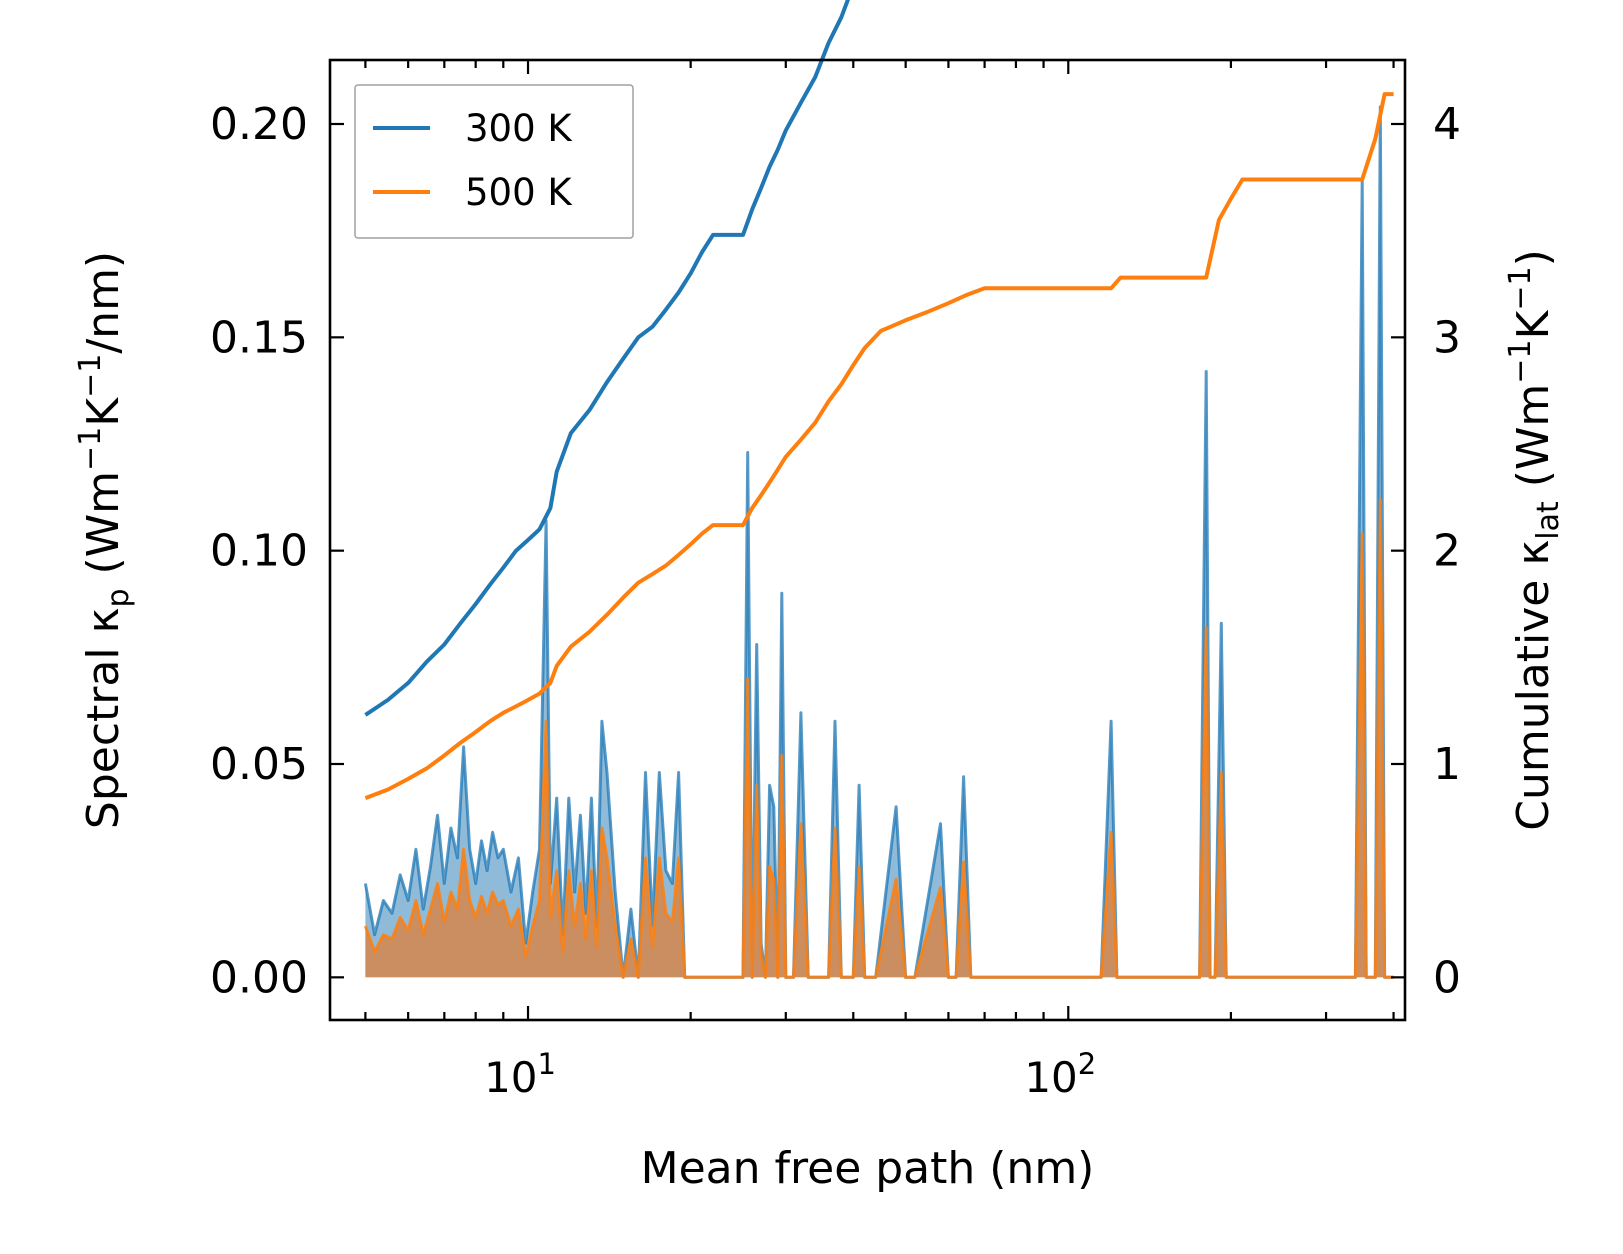  What do you see at coordinates (103, 302) in the screenshot?
I see `y-left-label-part: /nm)` at bounding box center [103, 302].